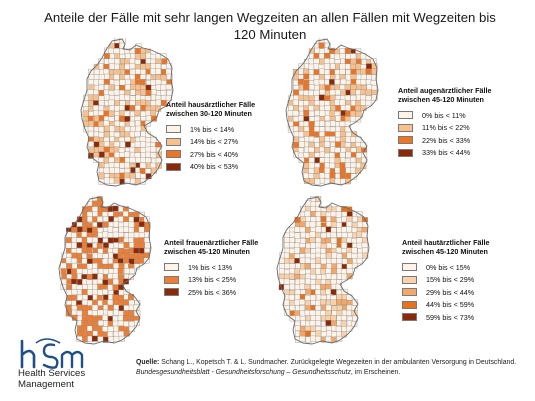 The width and height of the screenshot is (535, 401). I want to click on hsm-logo-mark, so click(52, 353).